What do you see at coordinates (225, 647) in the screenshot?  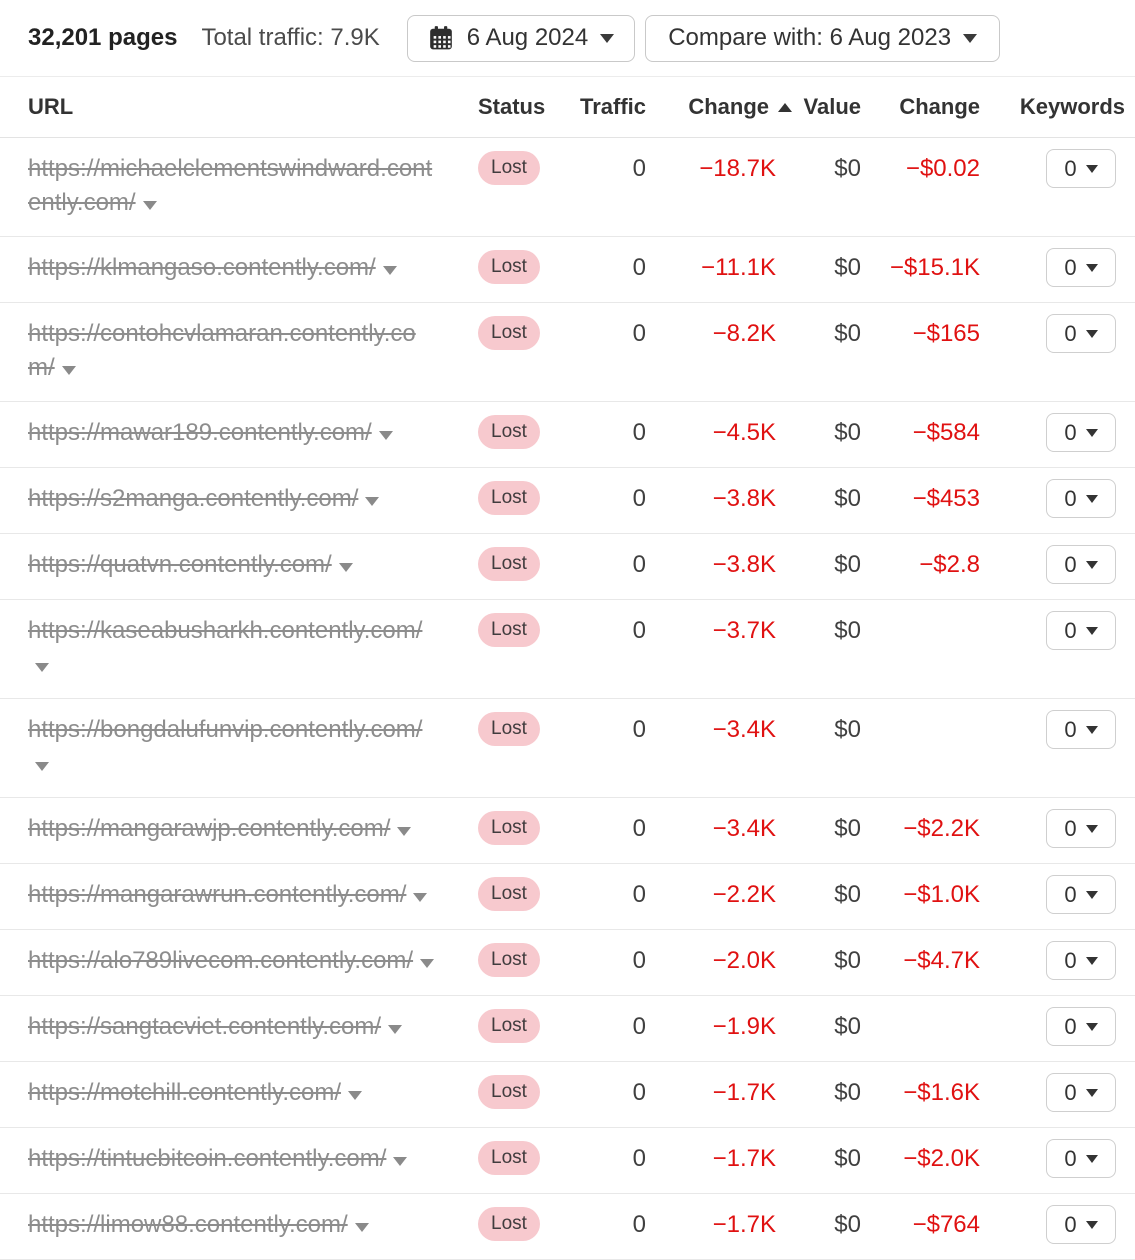 I see `row-url-link: https://kaseabusharkh.contently.com/` at bounding box center [225, 647].